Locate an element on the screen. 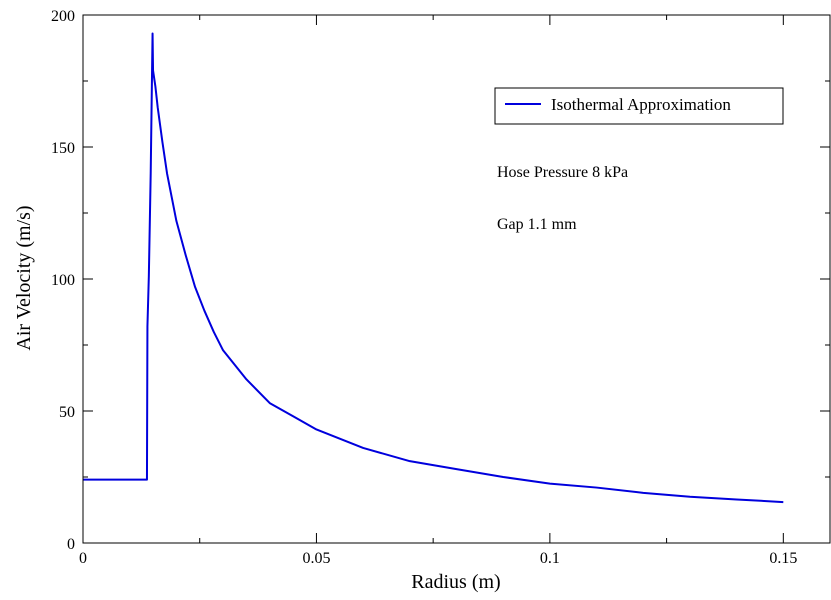 The height and width of the screenshot is (600, 831). y-tick-label: 0 is located at coordinates (71, 544).